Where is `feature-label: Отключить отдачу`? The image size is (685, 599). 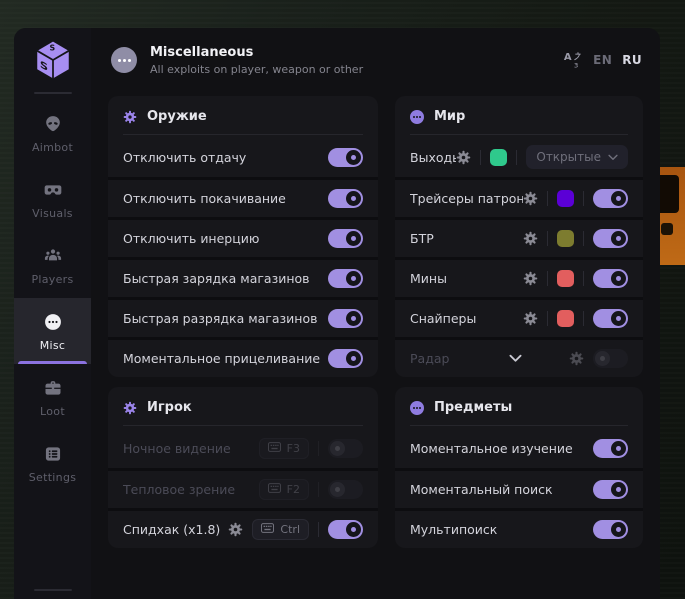
feature-label: Отключить отдачу is located at coordinates (185, 157).